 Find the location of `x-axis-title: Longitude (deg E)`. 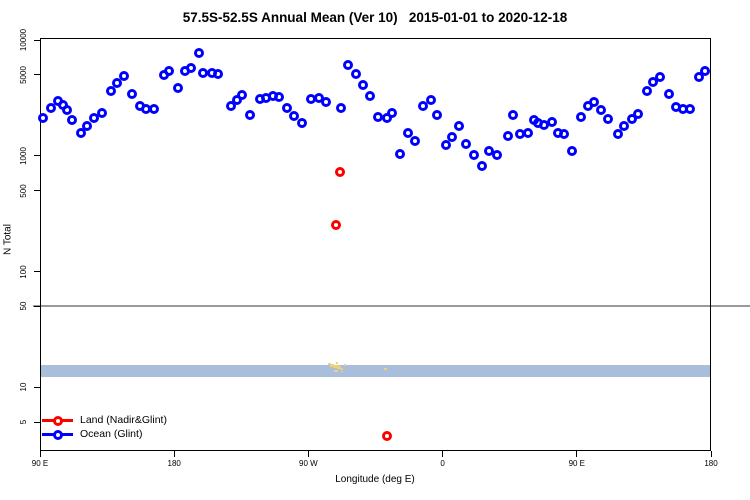

x-axis-title: Longitude (deg E) is located at coordinates (375, 479).